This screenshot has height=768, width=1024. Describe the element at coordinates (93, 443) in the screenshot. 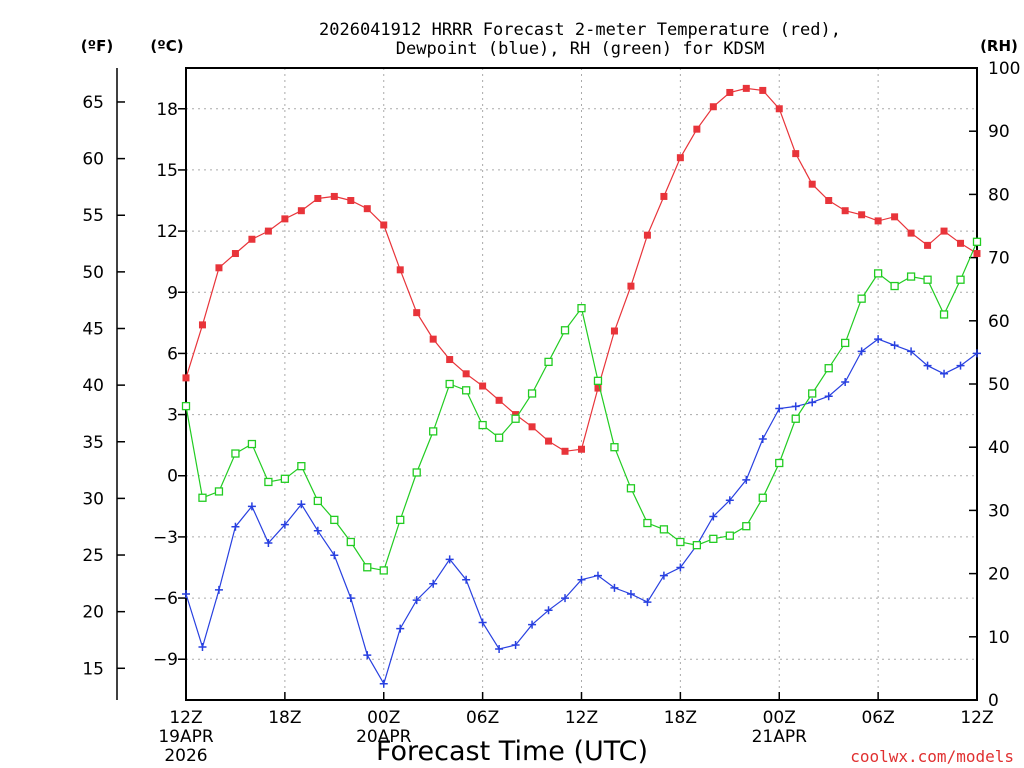

I see `f-tick-label: 35` at that location.